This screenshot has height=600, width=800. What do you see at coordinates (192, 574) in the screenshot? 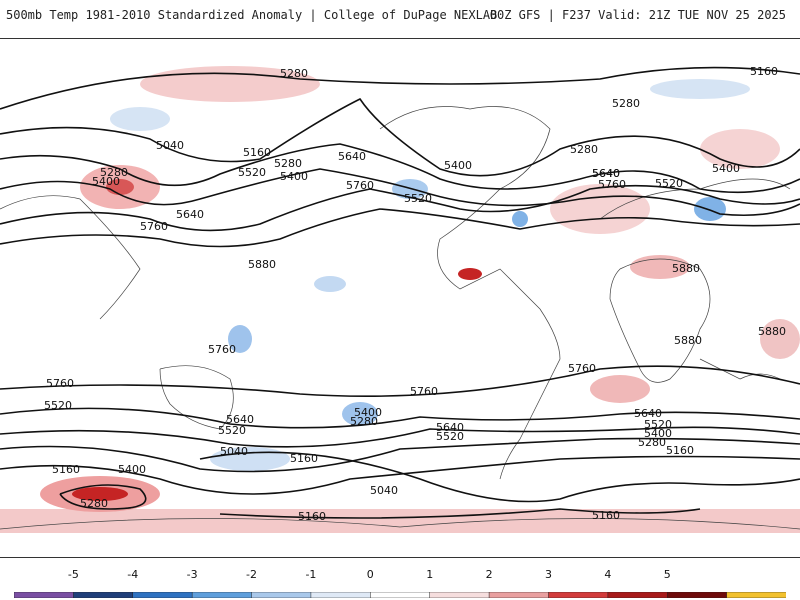
I see `colorbar-tick-label: -3` at bounding box center [192, 574].